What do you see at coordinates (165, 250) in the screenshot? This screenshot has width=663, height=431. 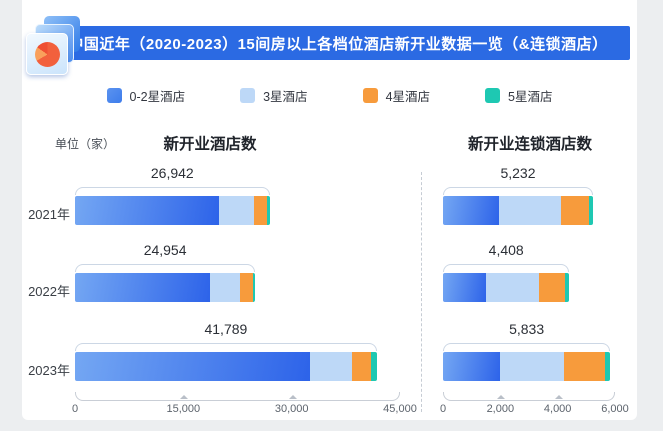 I see `bar-total-label: 24,954` at bounding box center [165, 250].